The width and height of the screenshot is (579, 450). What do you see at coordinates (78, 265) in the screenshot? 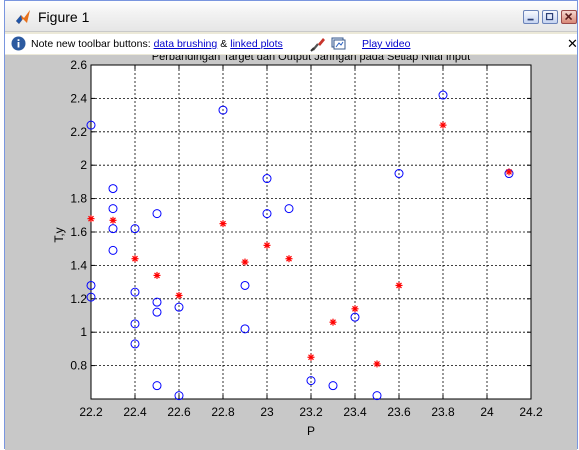
I see `y-tick-label: 1.4` at bounding box center [78, 265].